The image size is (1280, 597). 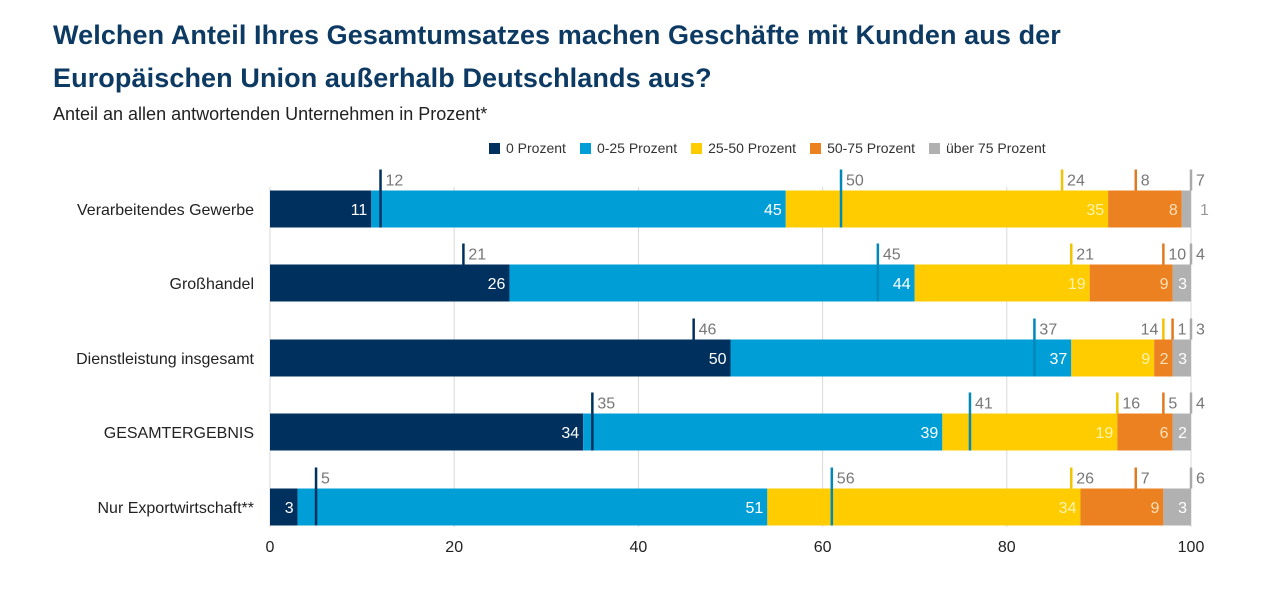 What do you see at coordinates (871, 148) in the screenshot?
I see `legend-label: 50-75 Prozent` at bounding box center [871, 148].